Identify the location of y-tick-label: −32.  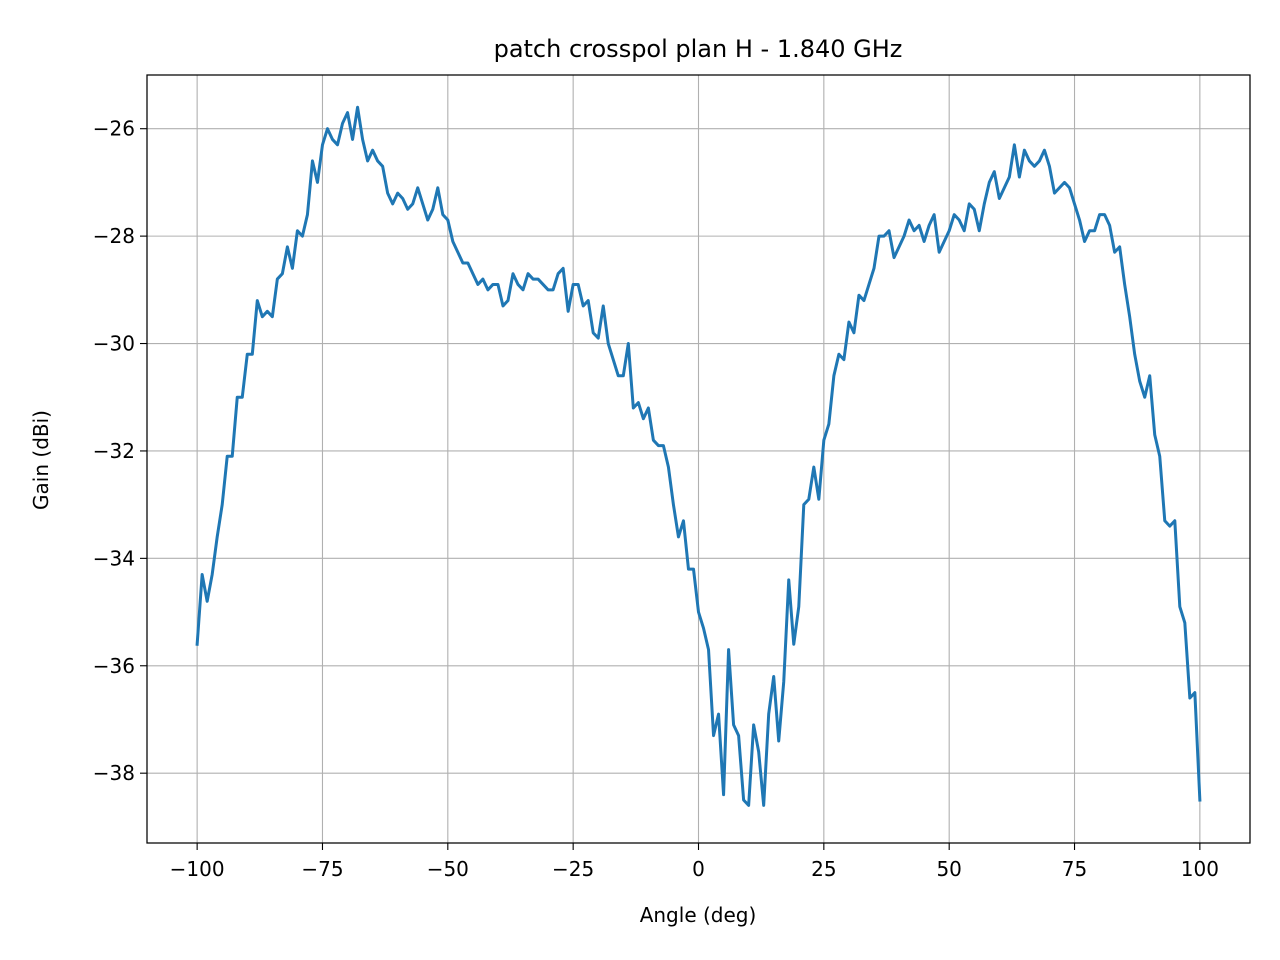
(114, 451).